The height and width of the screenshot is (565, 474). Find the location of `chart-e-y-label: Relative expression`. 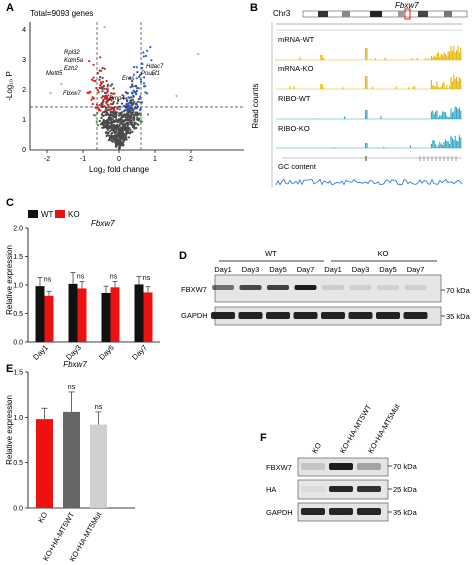

chart-e-y-label: Relative expression is located at coordinates (9, 430).